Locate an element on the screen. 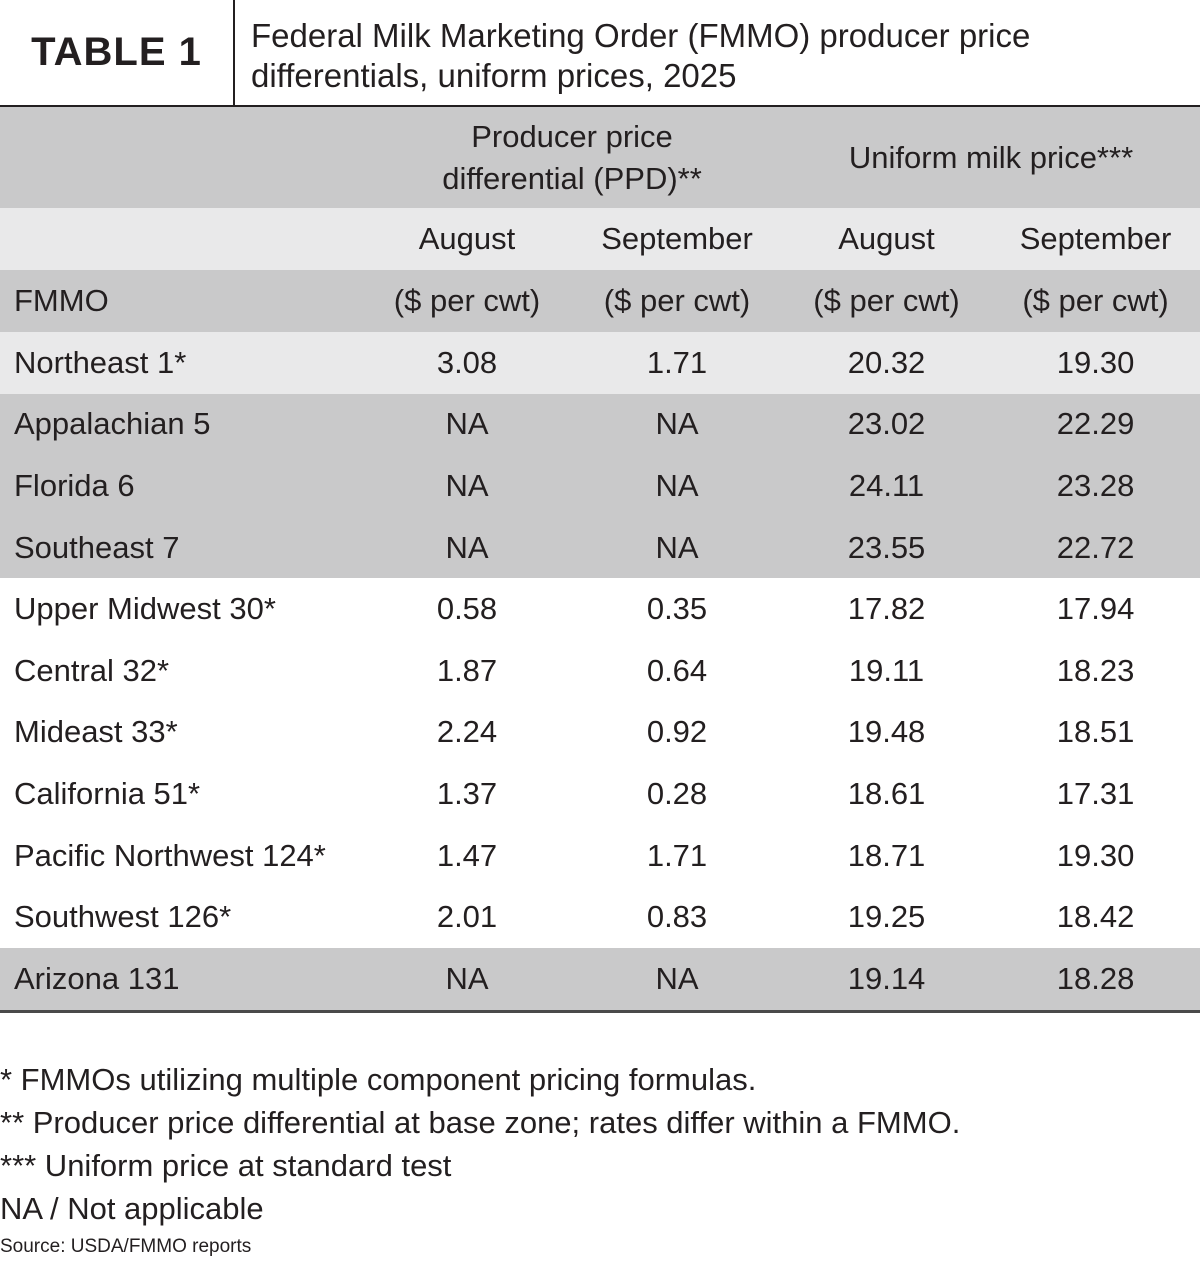 This screenshot has height=1262, width=1200. month-header-uni-aug: August is located at coordinates (887, 239).